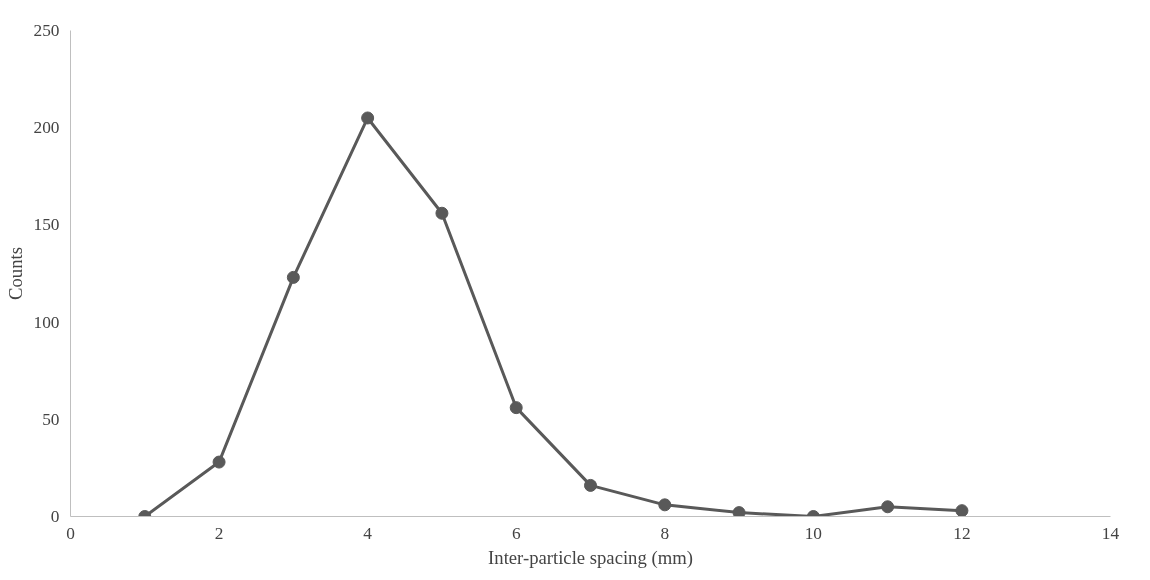 Image resolution: width=1150 pixels, height=580 pixels. Describe the element at coordinates (665, 533) in the screenshot. I see `x-tick-label: 8` at that location.